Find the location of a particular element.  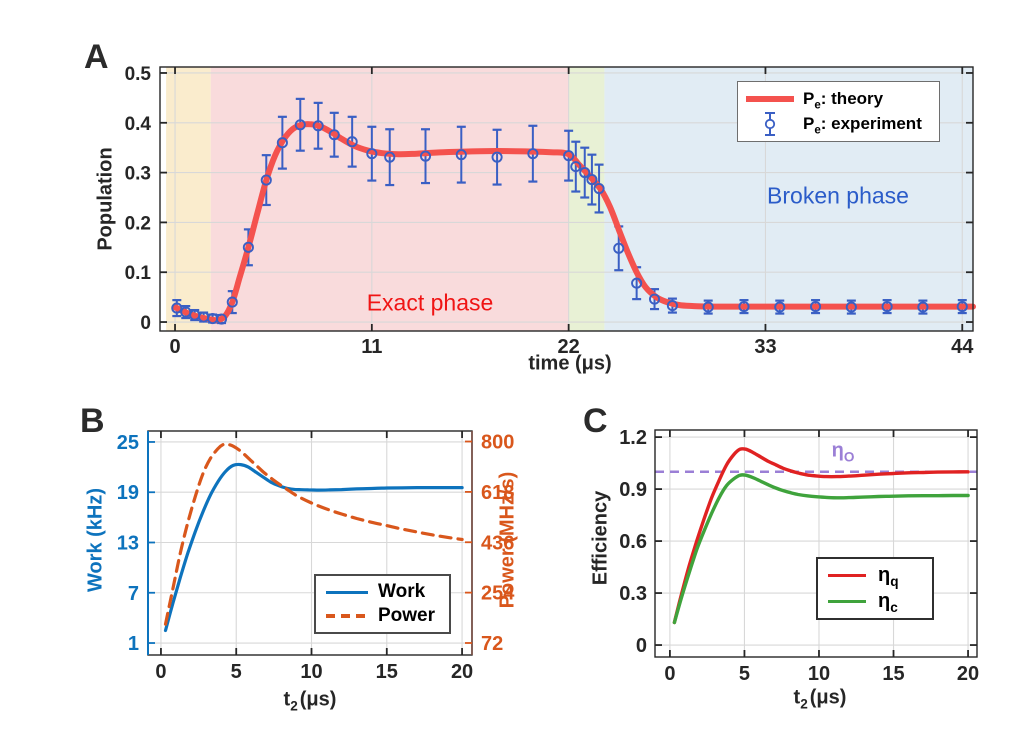

panel-b-ylabel-left: Work (kHz) is located at coordinates (95, 540).